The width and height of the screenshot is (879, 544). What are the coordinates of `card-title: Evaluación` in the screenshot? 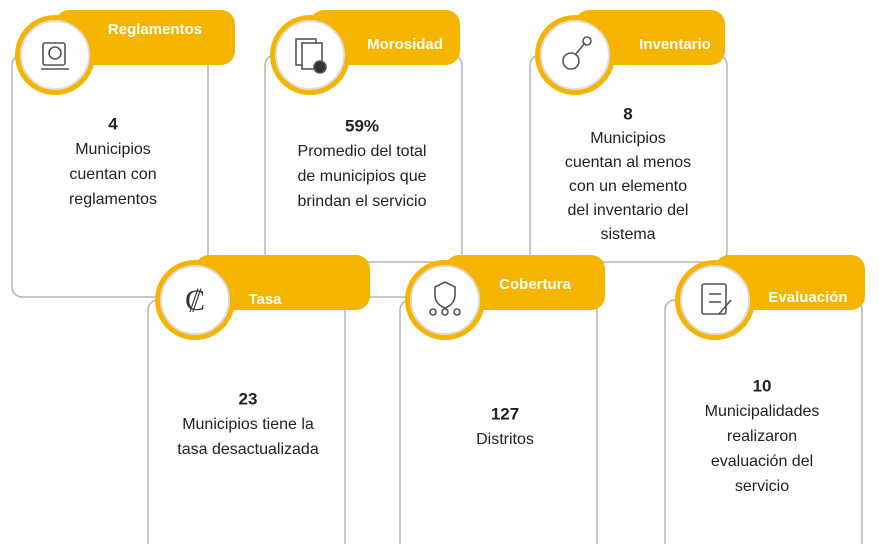 It's located at (807, 297).